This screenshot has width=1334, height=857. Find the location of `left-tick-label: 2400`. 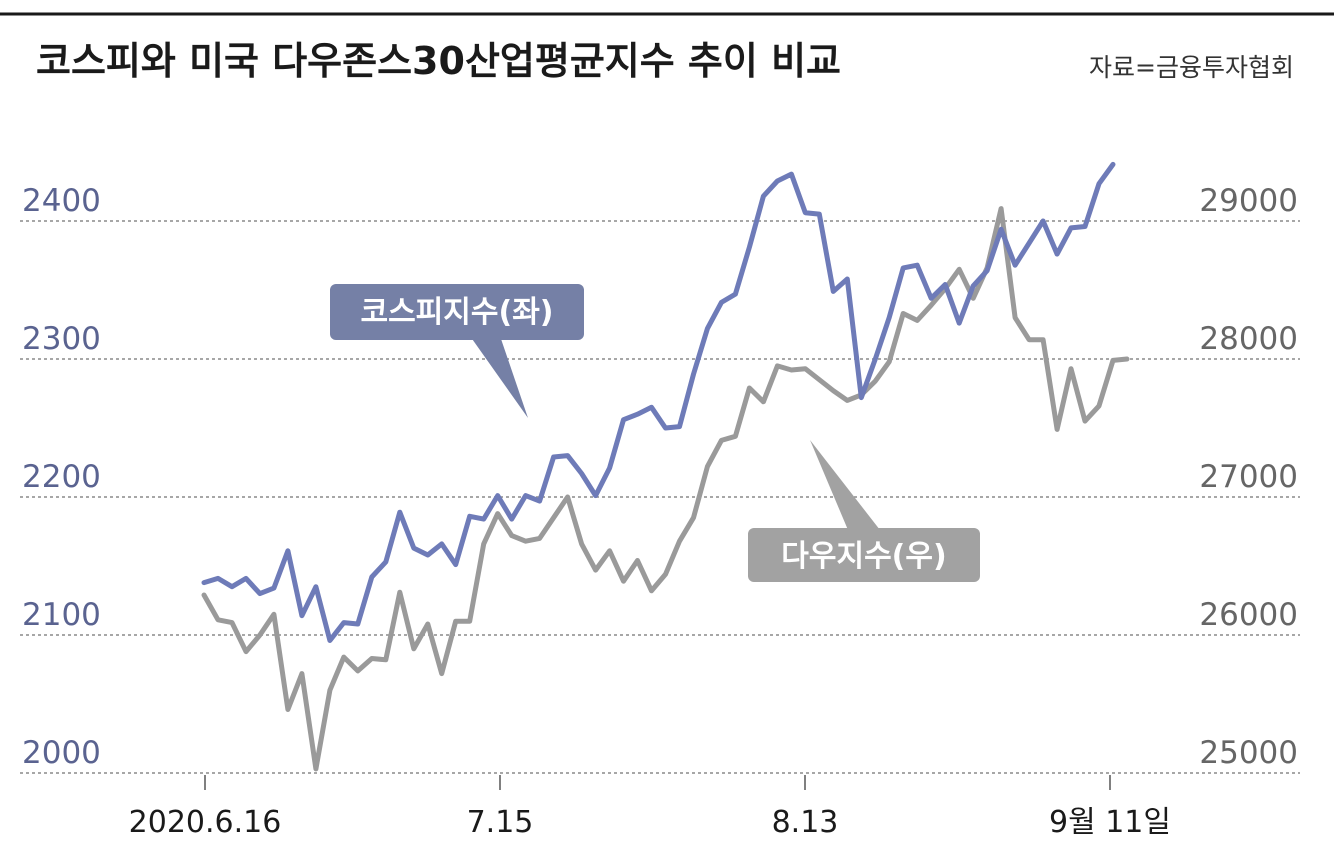

left-tick-label: 2400 is located at coordinates (61, 201).